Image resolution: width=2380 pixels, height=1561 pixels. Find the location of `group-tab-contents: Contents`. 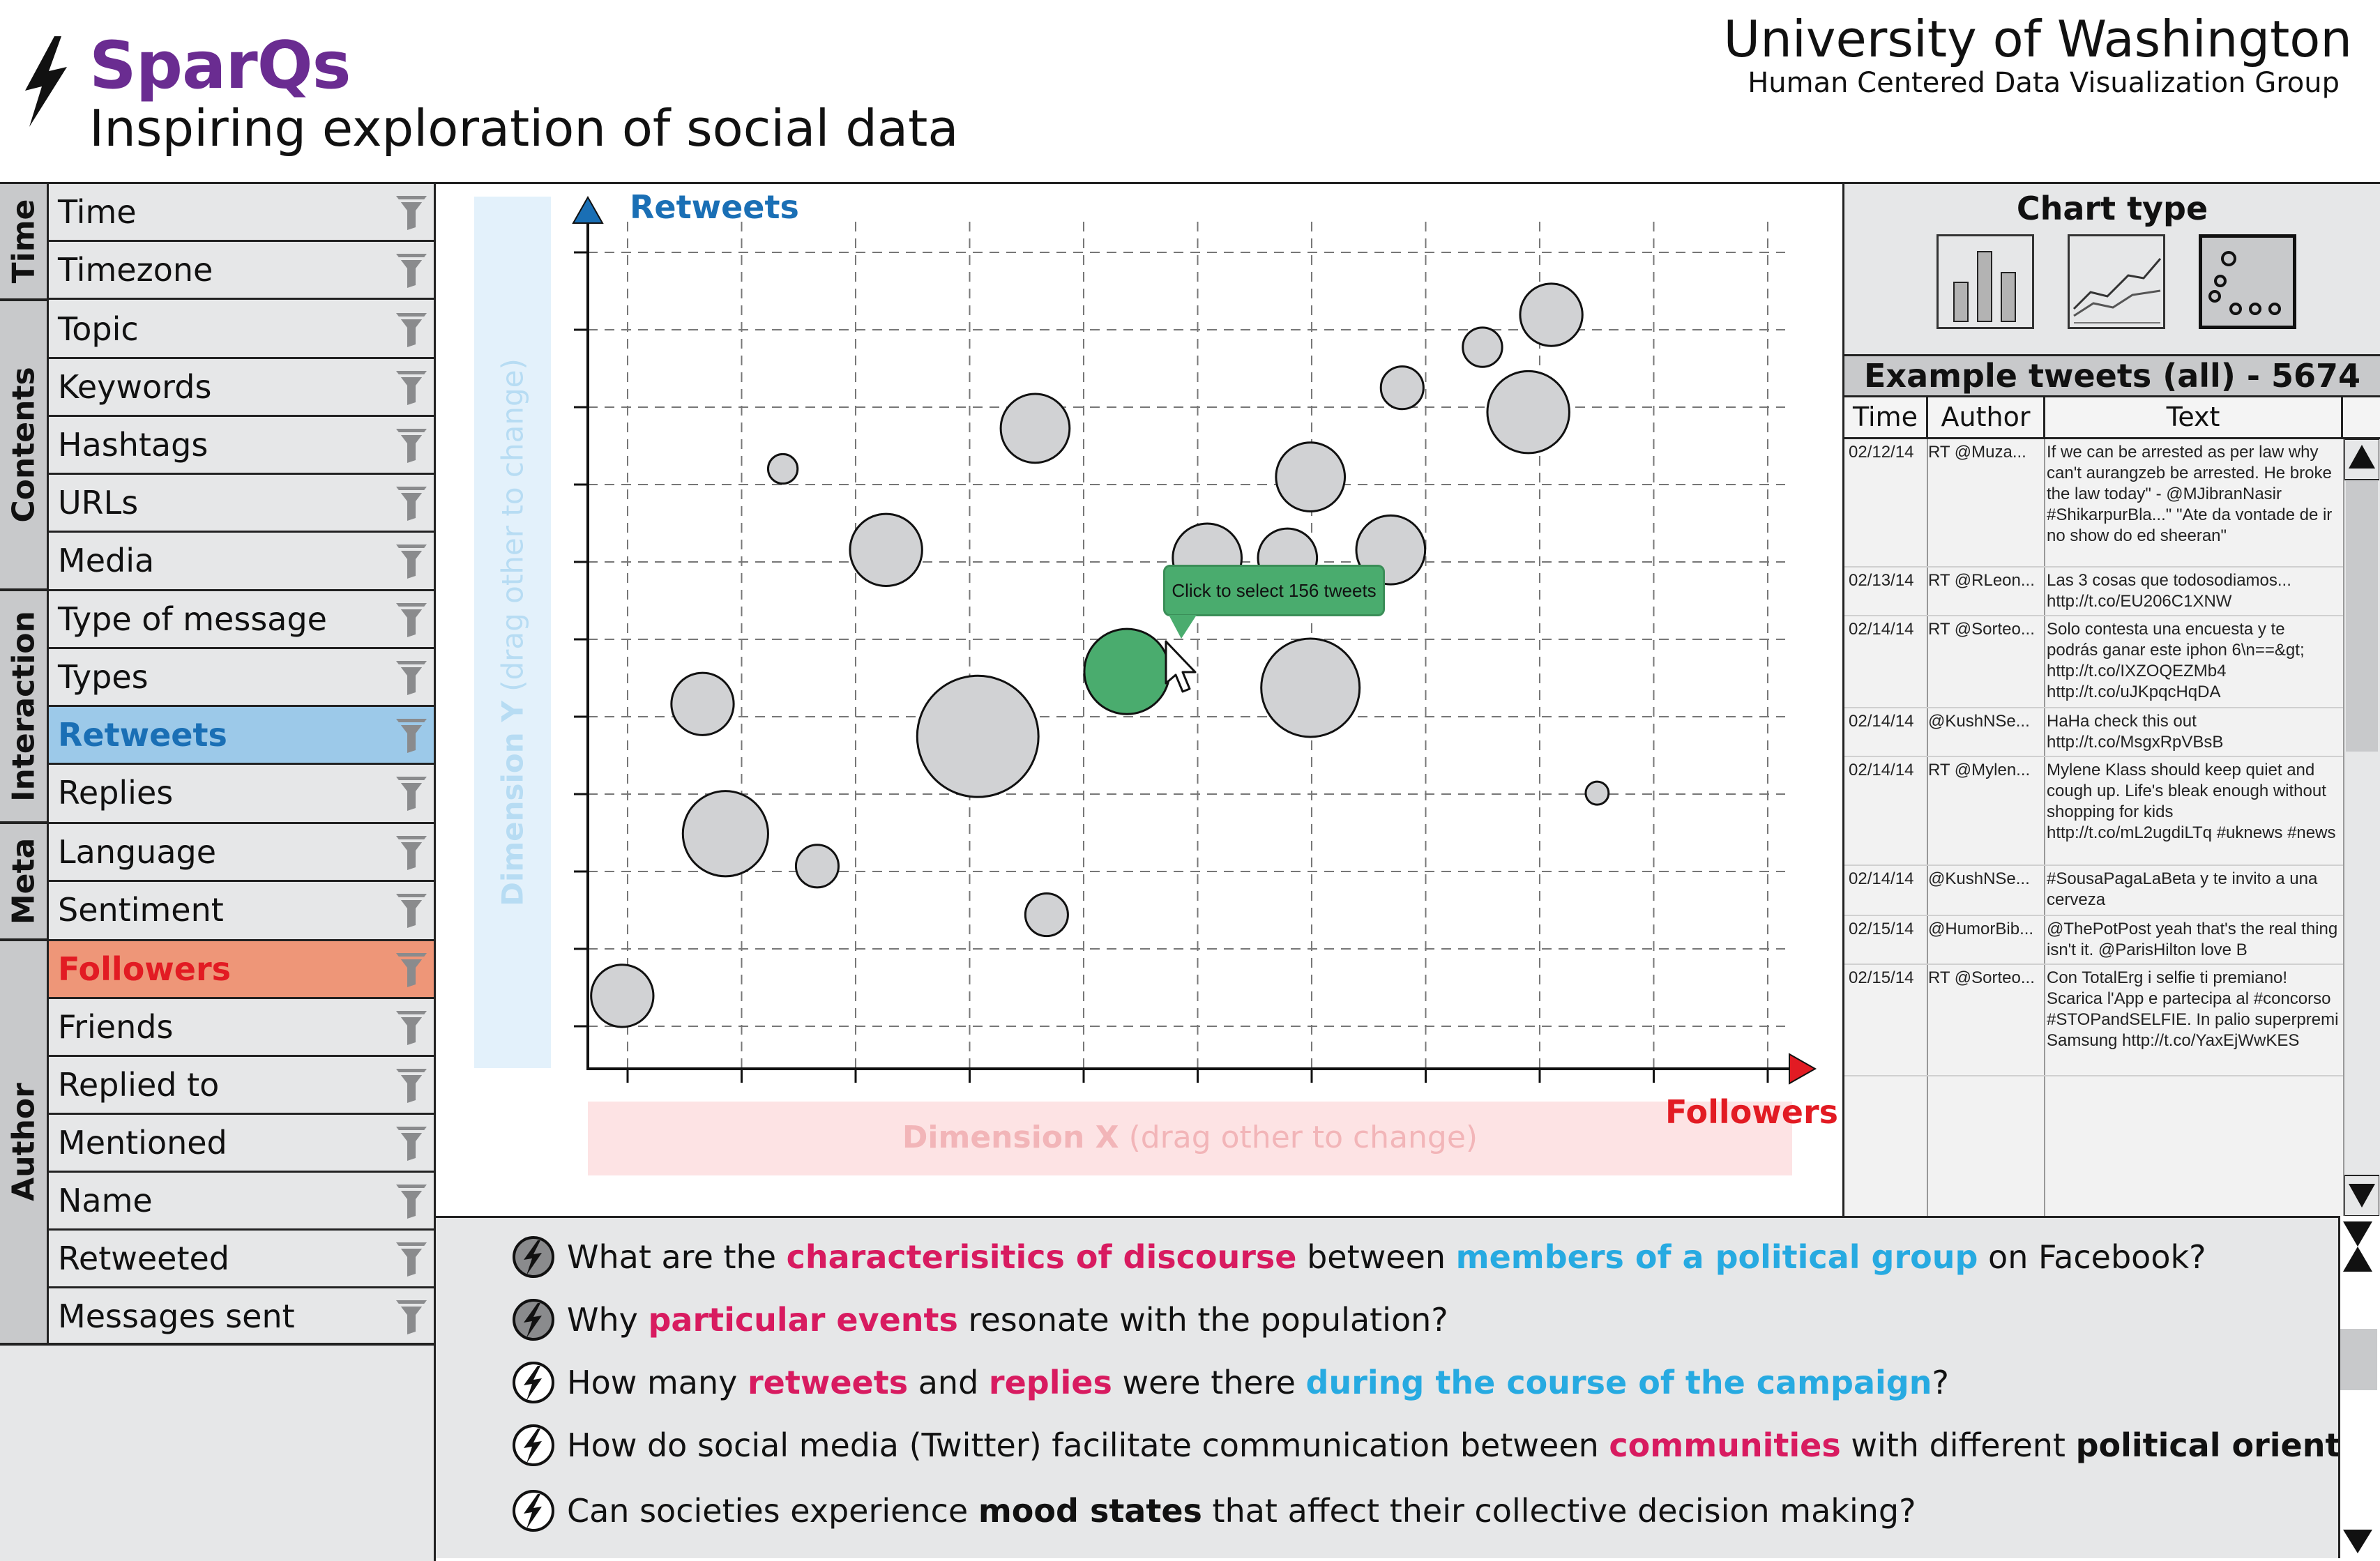

group-tab-contents: Contents is located at coordinates (24, 446).